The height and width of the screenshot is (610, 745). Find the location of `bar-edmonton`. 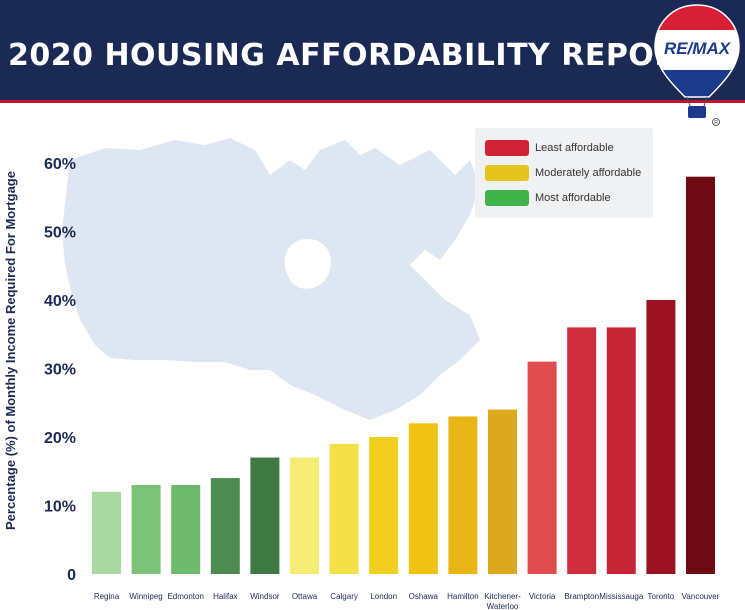

bar-edmonton is located at coordinates (186, 529).